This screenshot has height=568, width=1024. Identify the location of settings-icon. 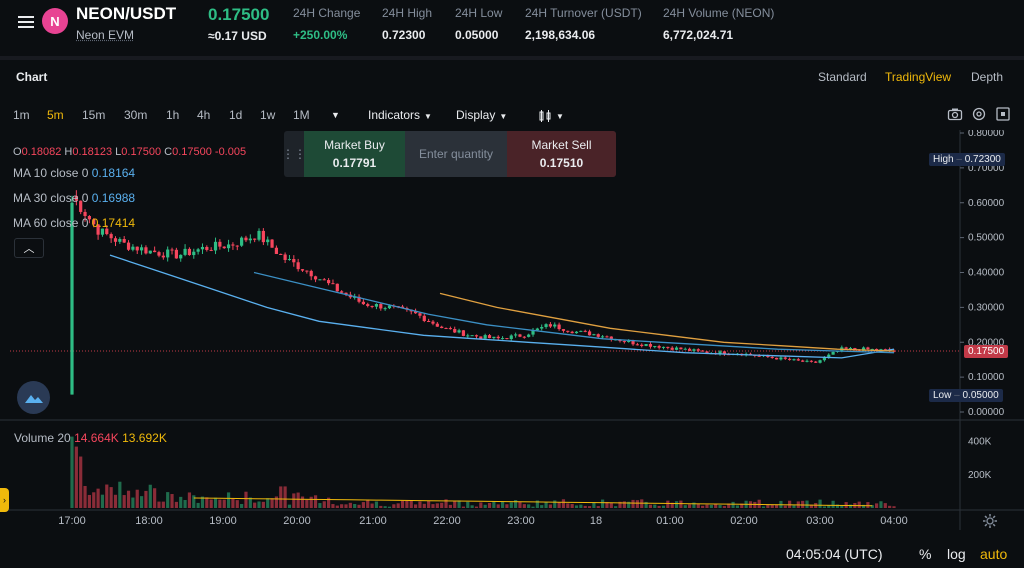
(979, 114).